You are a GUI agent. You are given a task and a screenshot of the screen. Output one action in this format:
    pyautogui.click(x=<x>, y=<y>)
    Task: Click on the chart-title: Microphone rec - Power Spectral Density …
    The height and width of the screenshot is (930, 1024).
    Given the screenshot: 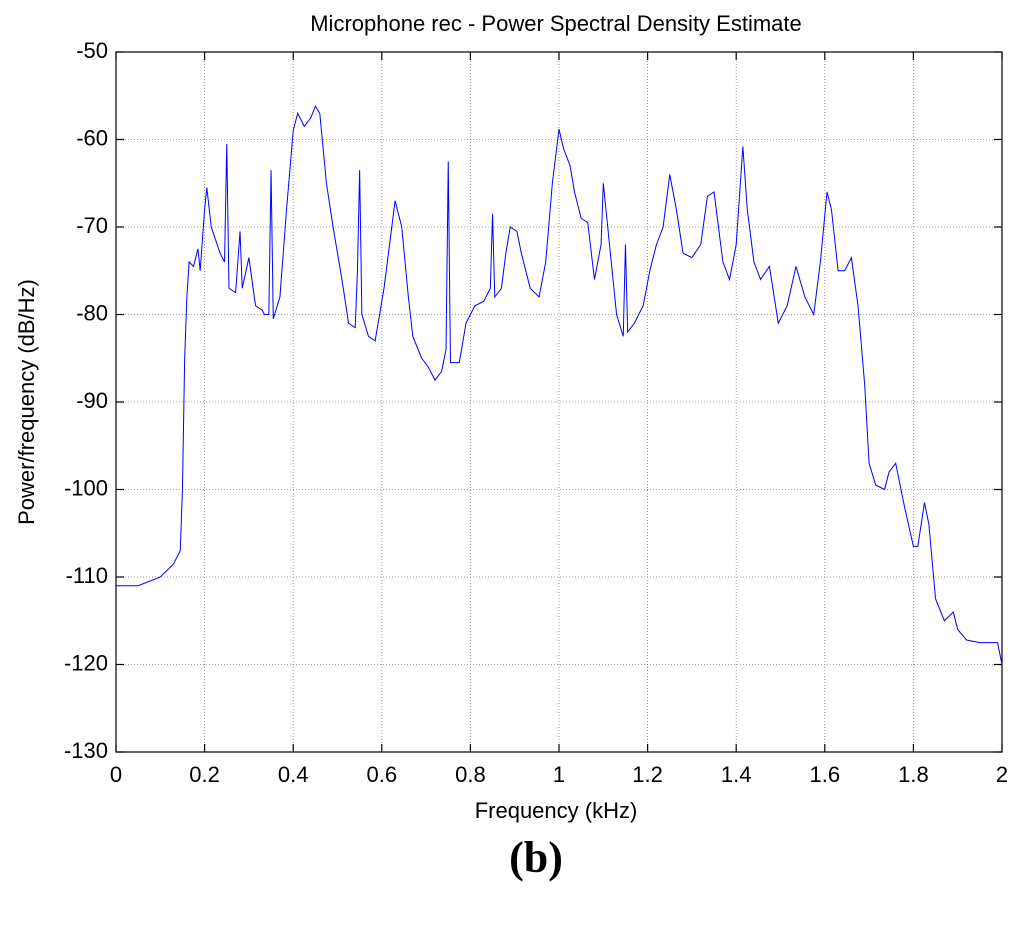 What is the action you would take?
    pyautogui.click(x=556, y=23)
    